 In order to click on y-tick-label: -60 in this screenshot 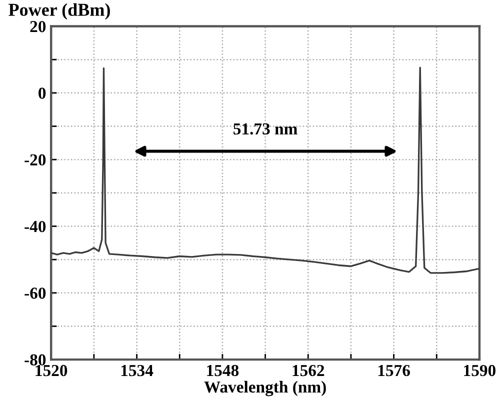, I will do `click(35, 293)`.